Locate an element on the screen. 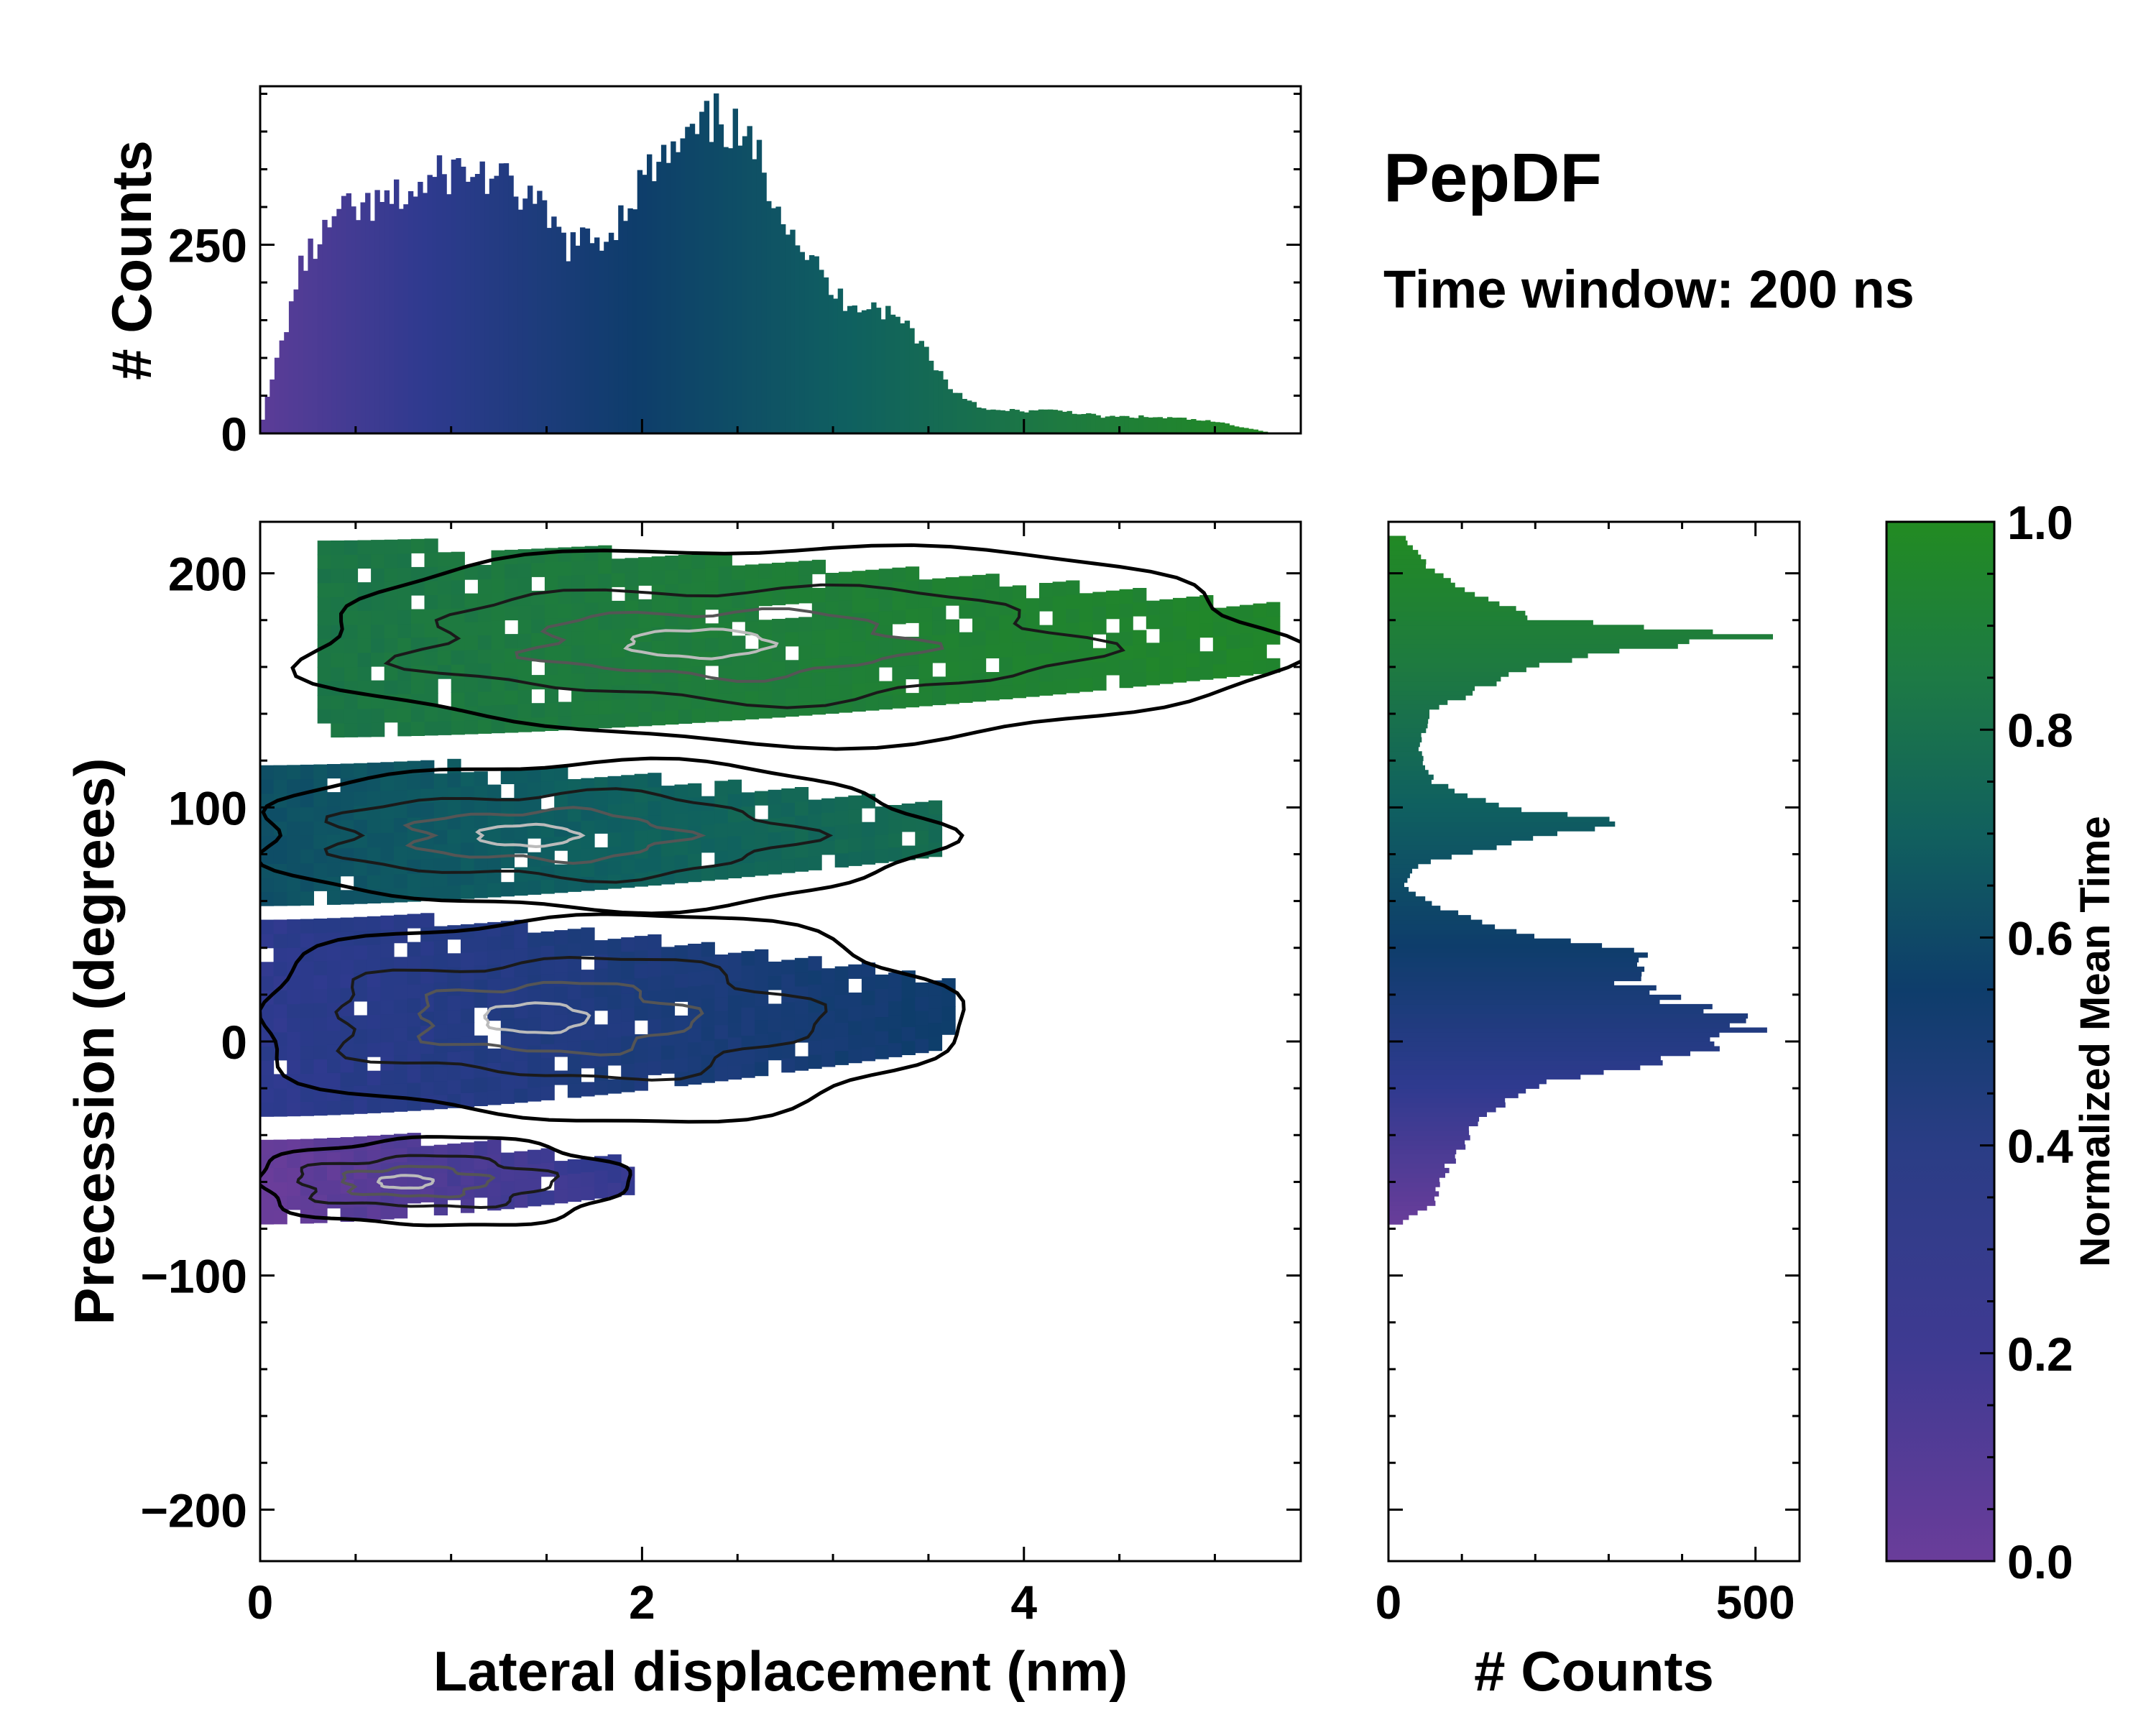 This screenshot has width=2156, height=1725. top-y-tick-label: 250 is located at coordinates (208, 245).